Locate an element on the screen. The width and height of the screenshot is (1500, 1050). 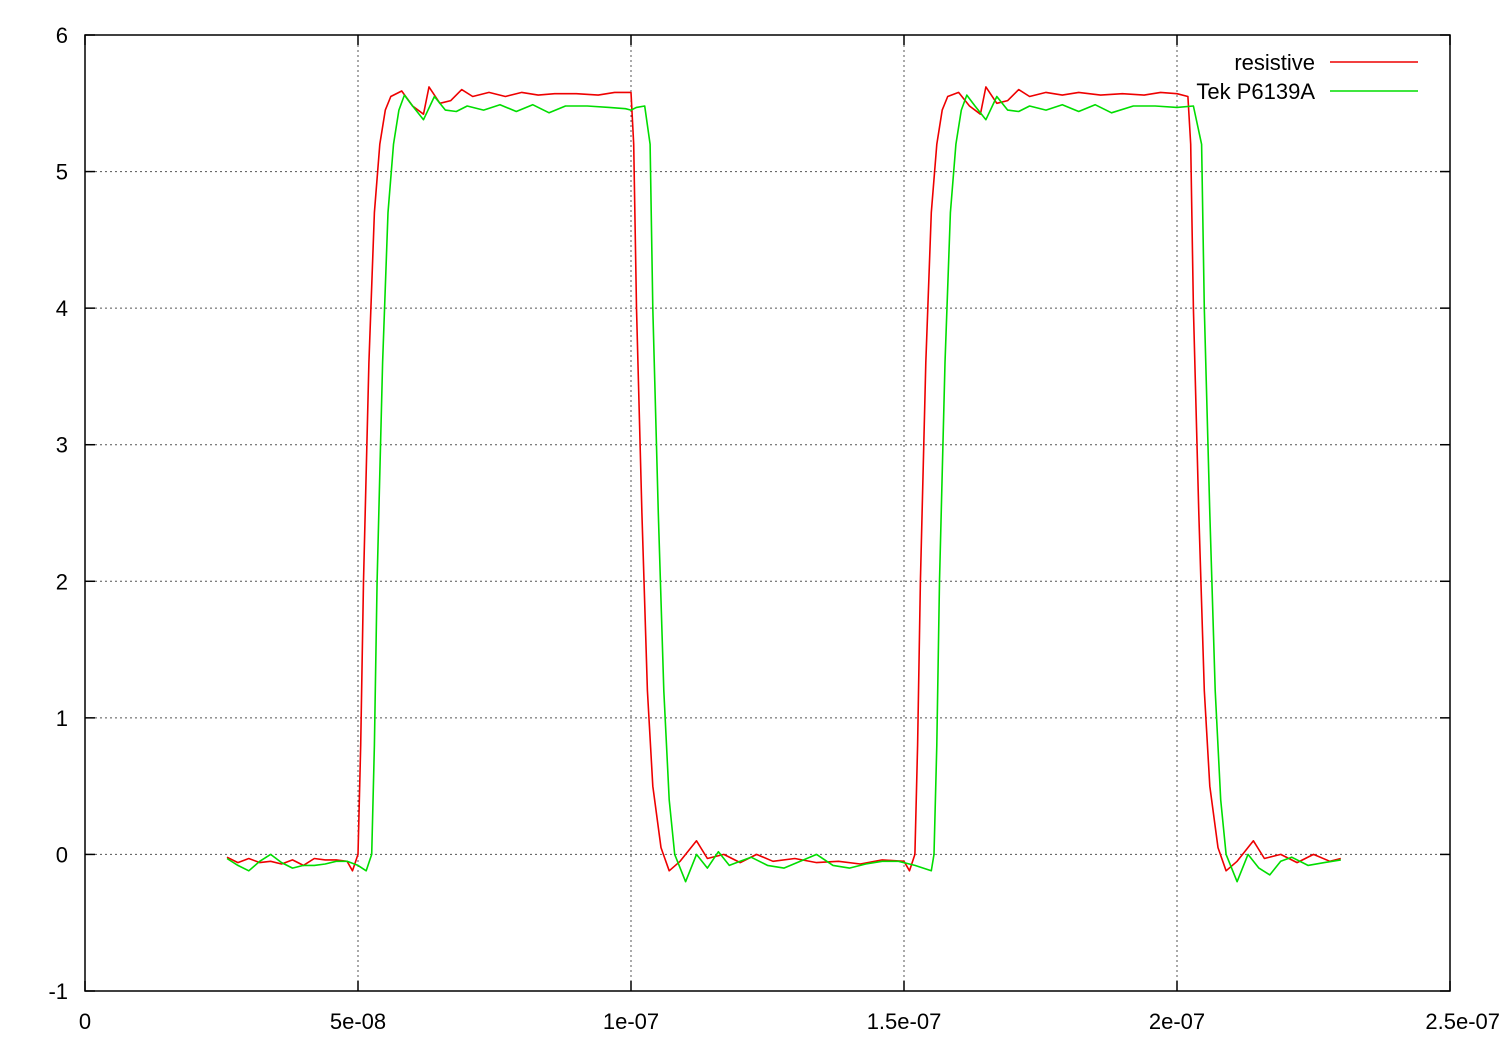
x-tick-label: 2e-07 is located at coordinates (1177, 1021).